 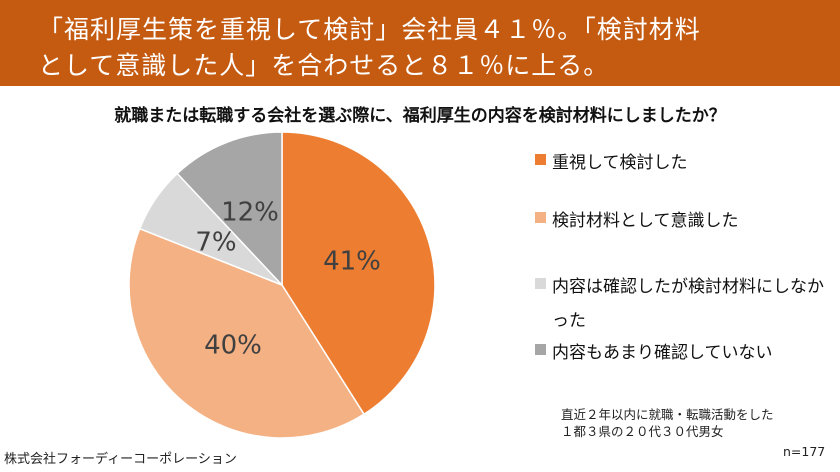 What do you see at coordinates (420, 116) in the screenshot?
I see `chart-title: 就職または転職する会社を選ぶ際に、福利厚生の内容を検討材料にしましたか？` at bounding box center [420, 116].